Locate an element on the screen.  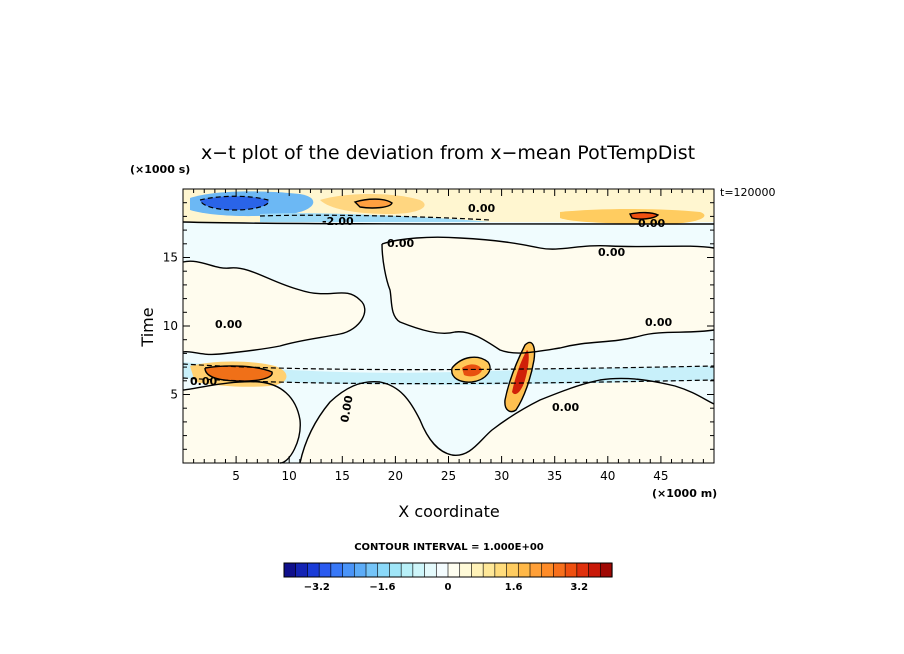
x-tick-label: 15 is located at coordinates (342, 476).